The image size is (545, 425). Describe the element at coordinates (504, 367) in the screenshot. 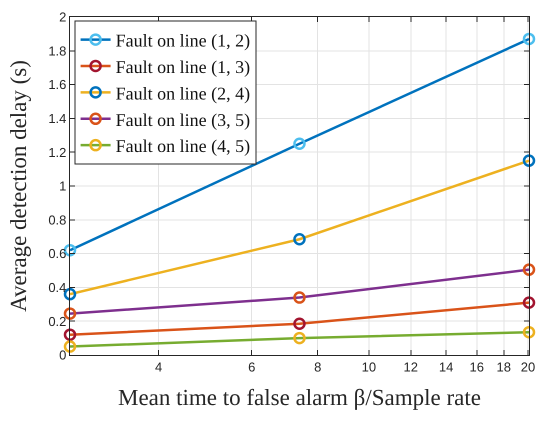

I see `x-tick-label: 18` at that location.